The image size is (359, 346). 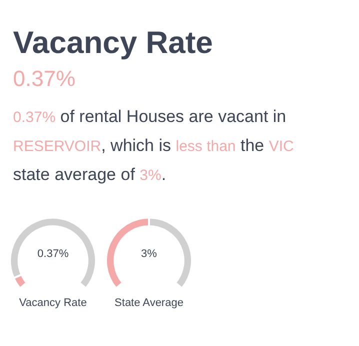 What do you see at coordinates (281, 146) in the screenshot?
I see `text: VIC` at bounding box center [281, 146].